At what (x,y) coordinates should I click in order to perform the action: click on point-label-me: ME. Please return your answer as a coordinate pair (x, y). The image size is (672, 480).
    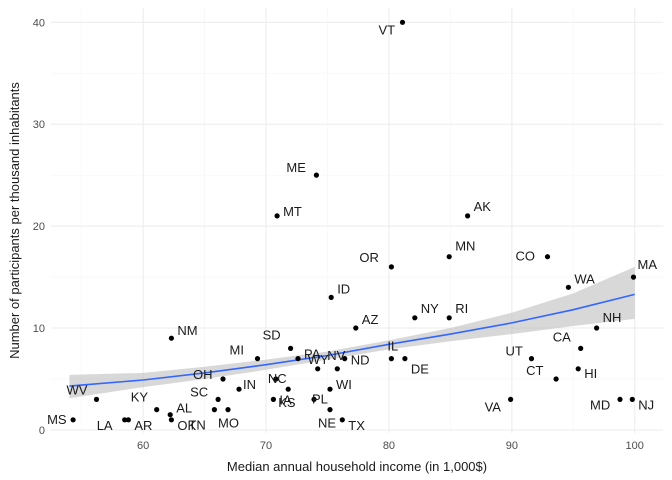
    Looking at the image, I should click on (296, 167).